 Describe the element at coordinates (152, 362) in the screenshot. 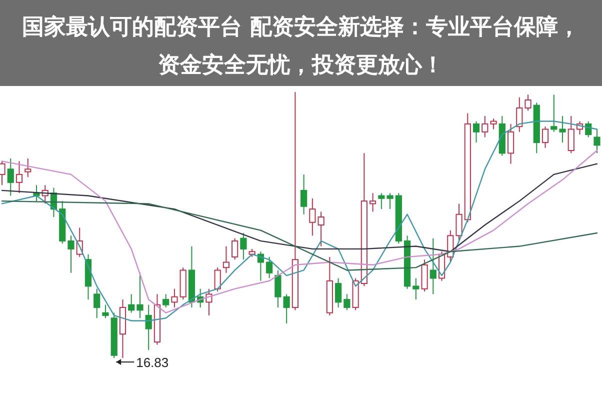

I see `annotation: 16.83` at that location.